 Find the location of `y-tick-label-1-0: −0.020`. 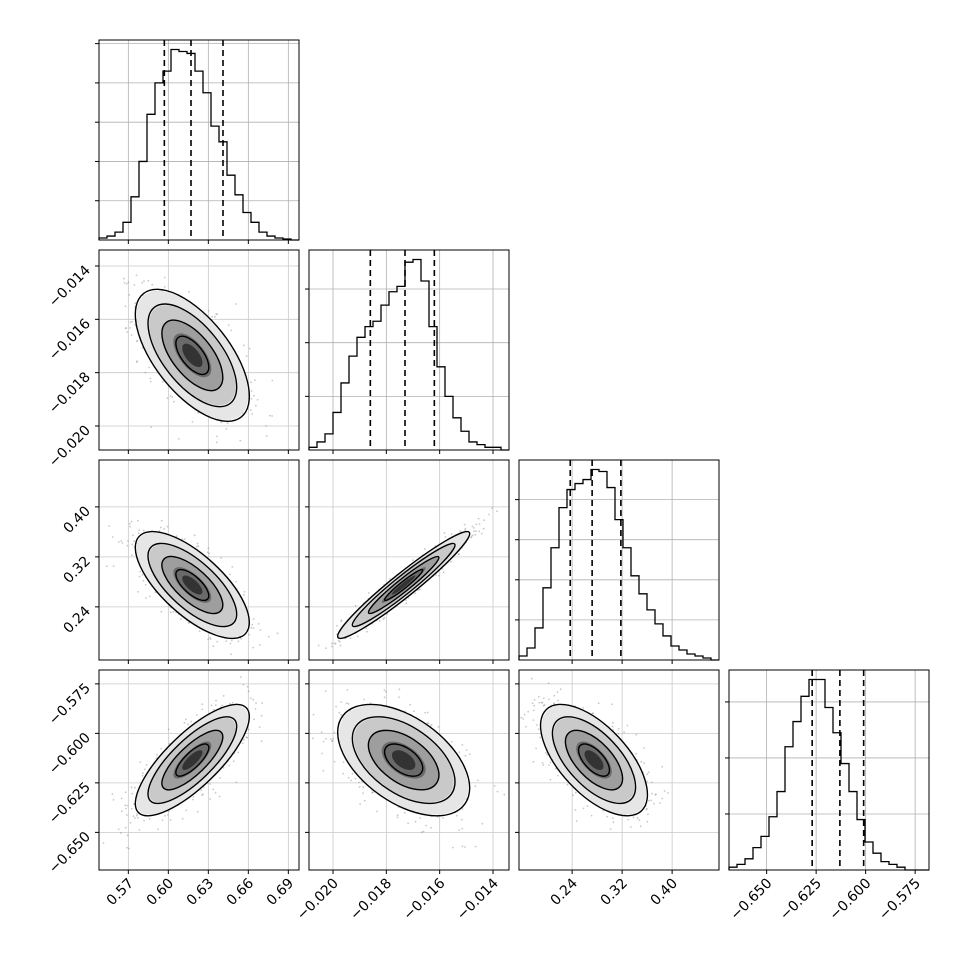

y-tick-label-1-0: −0.020 is located at coordinates (70, 447).